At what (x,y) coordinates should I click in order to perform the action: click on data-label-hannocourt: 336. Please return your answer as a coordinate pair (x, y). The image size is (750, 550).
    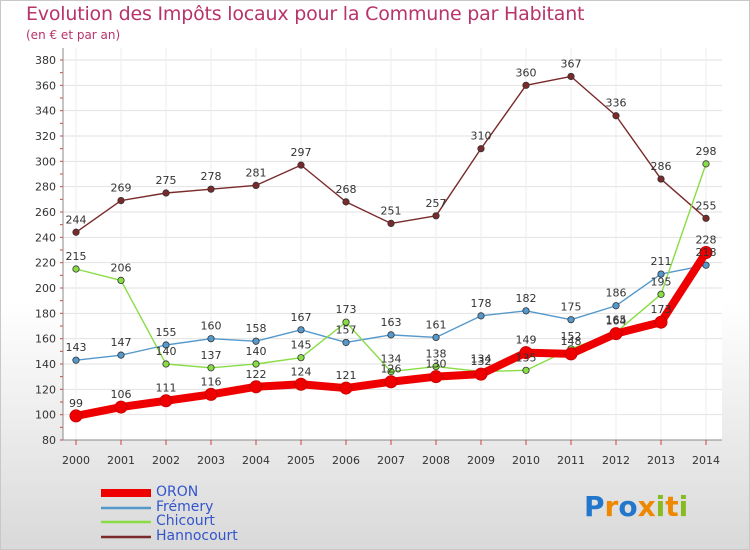
    Looking at the image, I should click on (616, 103).